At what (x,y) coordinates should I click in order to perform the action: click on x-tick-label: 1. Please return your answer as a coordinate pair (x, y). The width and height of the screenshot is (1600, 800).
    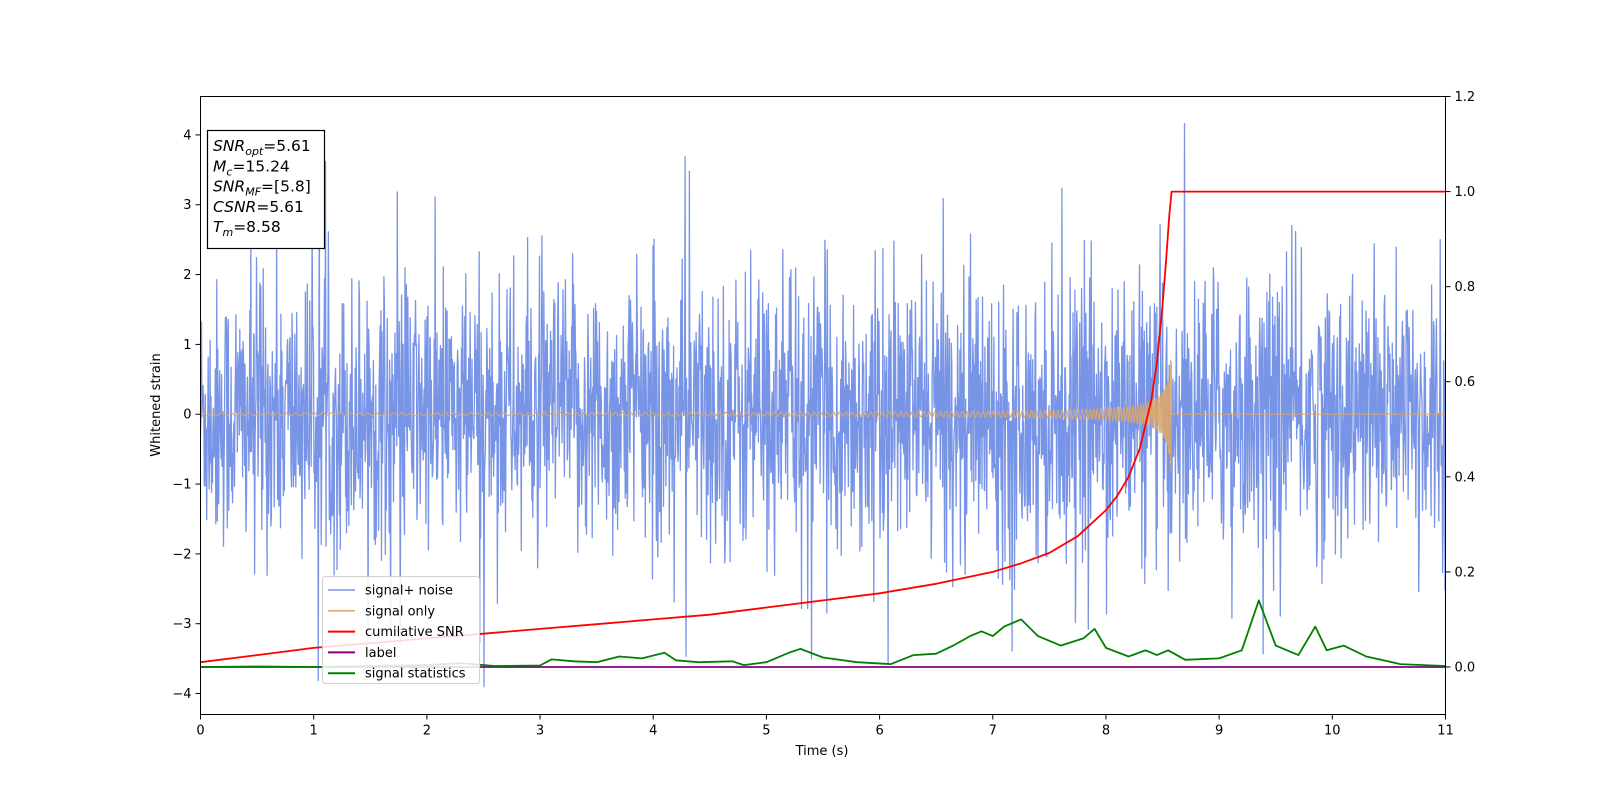
    Looking at the image, I should click on (314, 731).